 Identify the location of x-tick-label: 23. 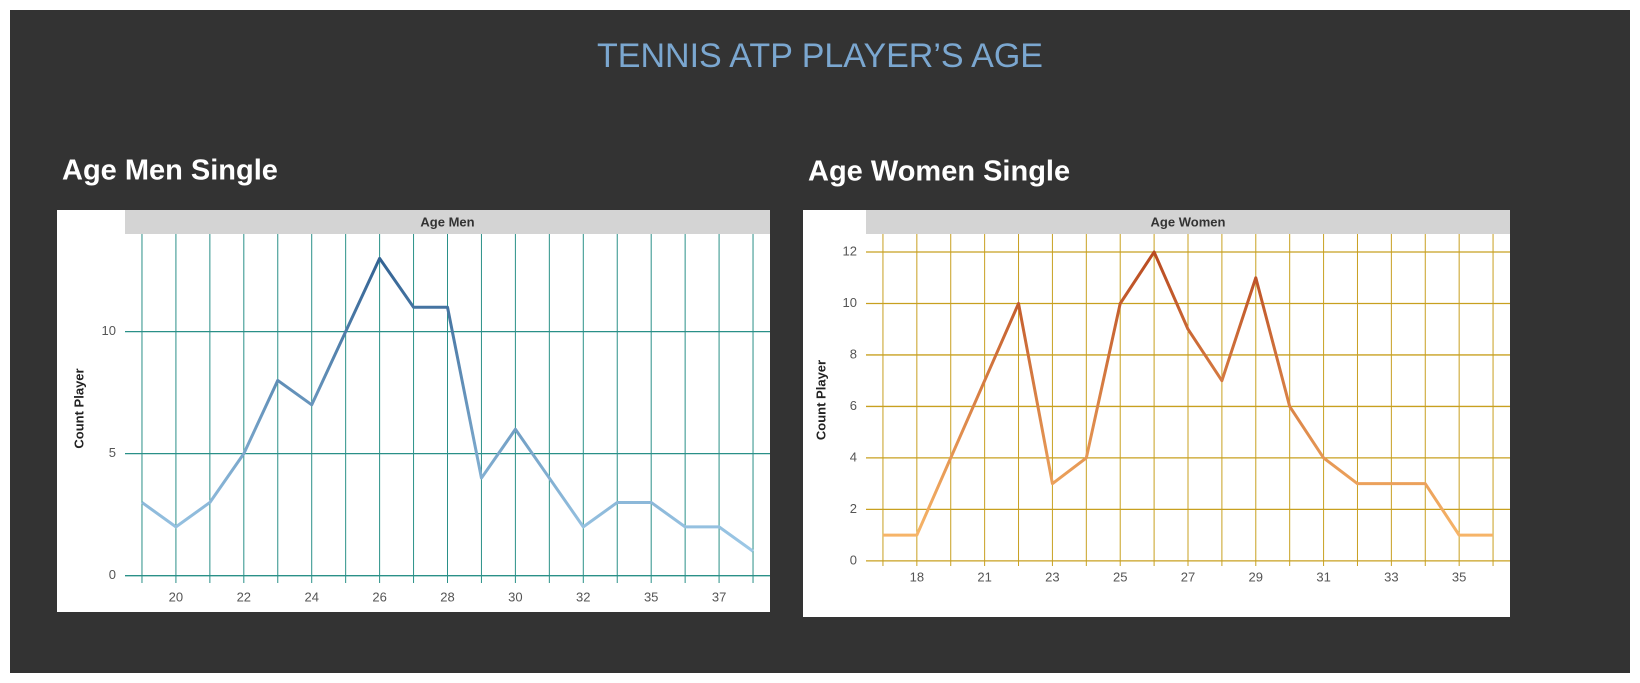
(1052, 576).